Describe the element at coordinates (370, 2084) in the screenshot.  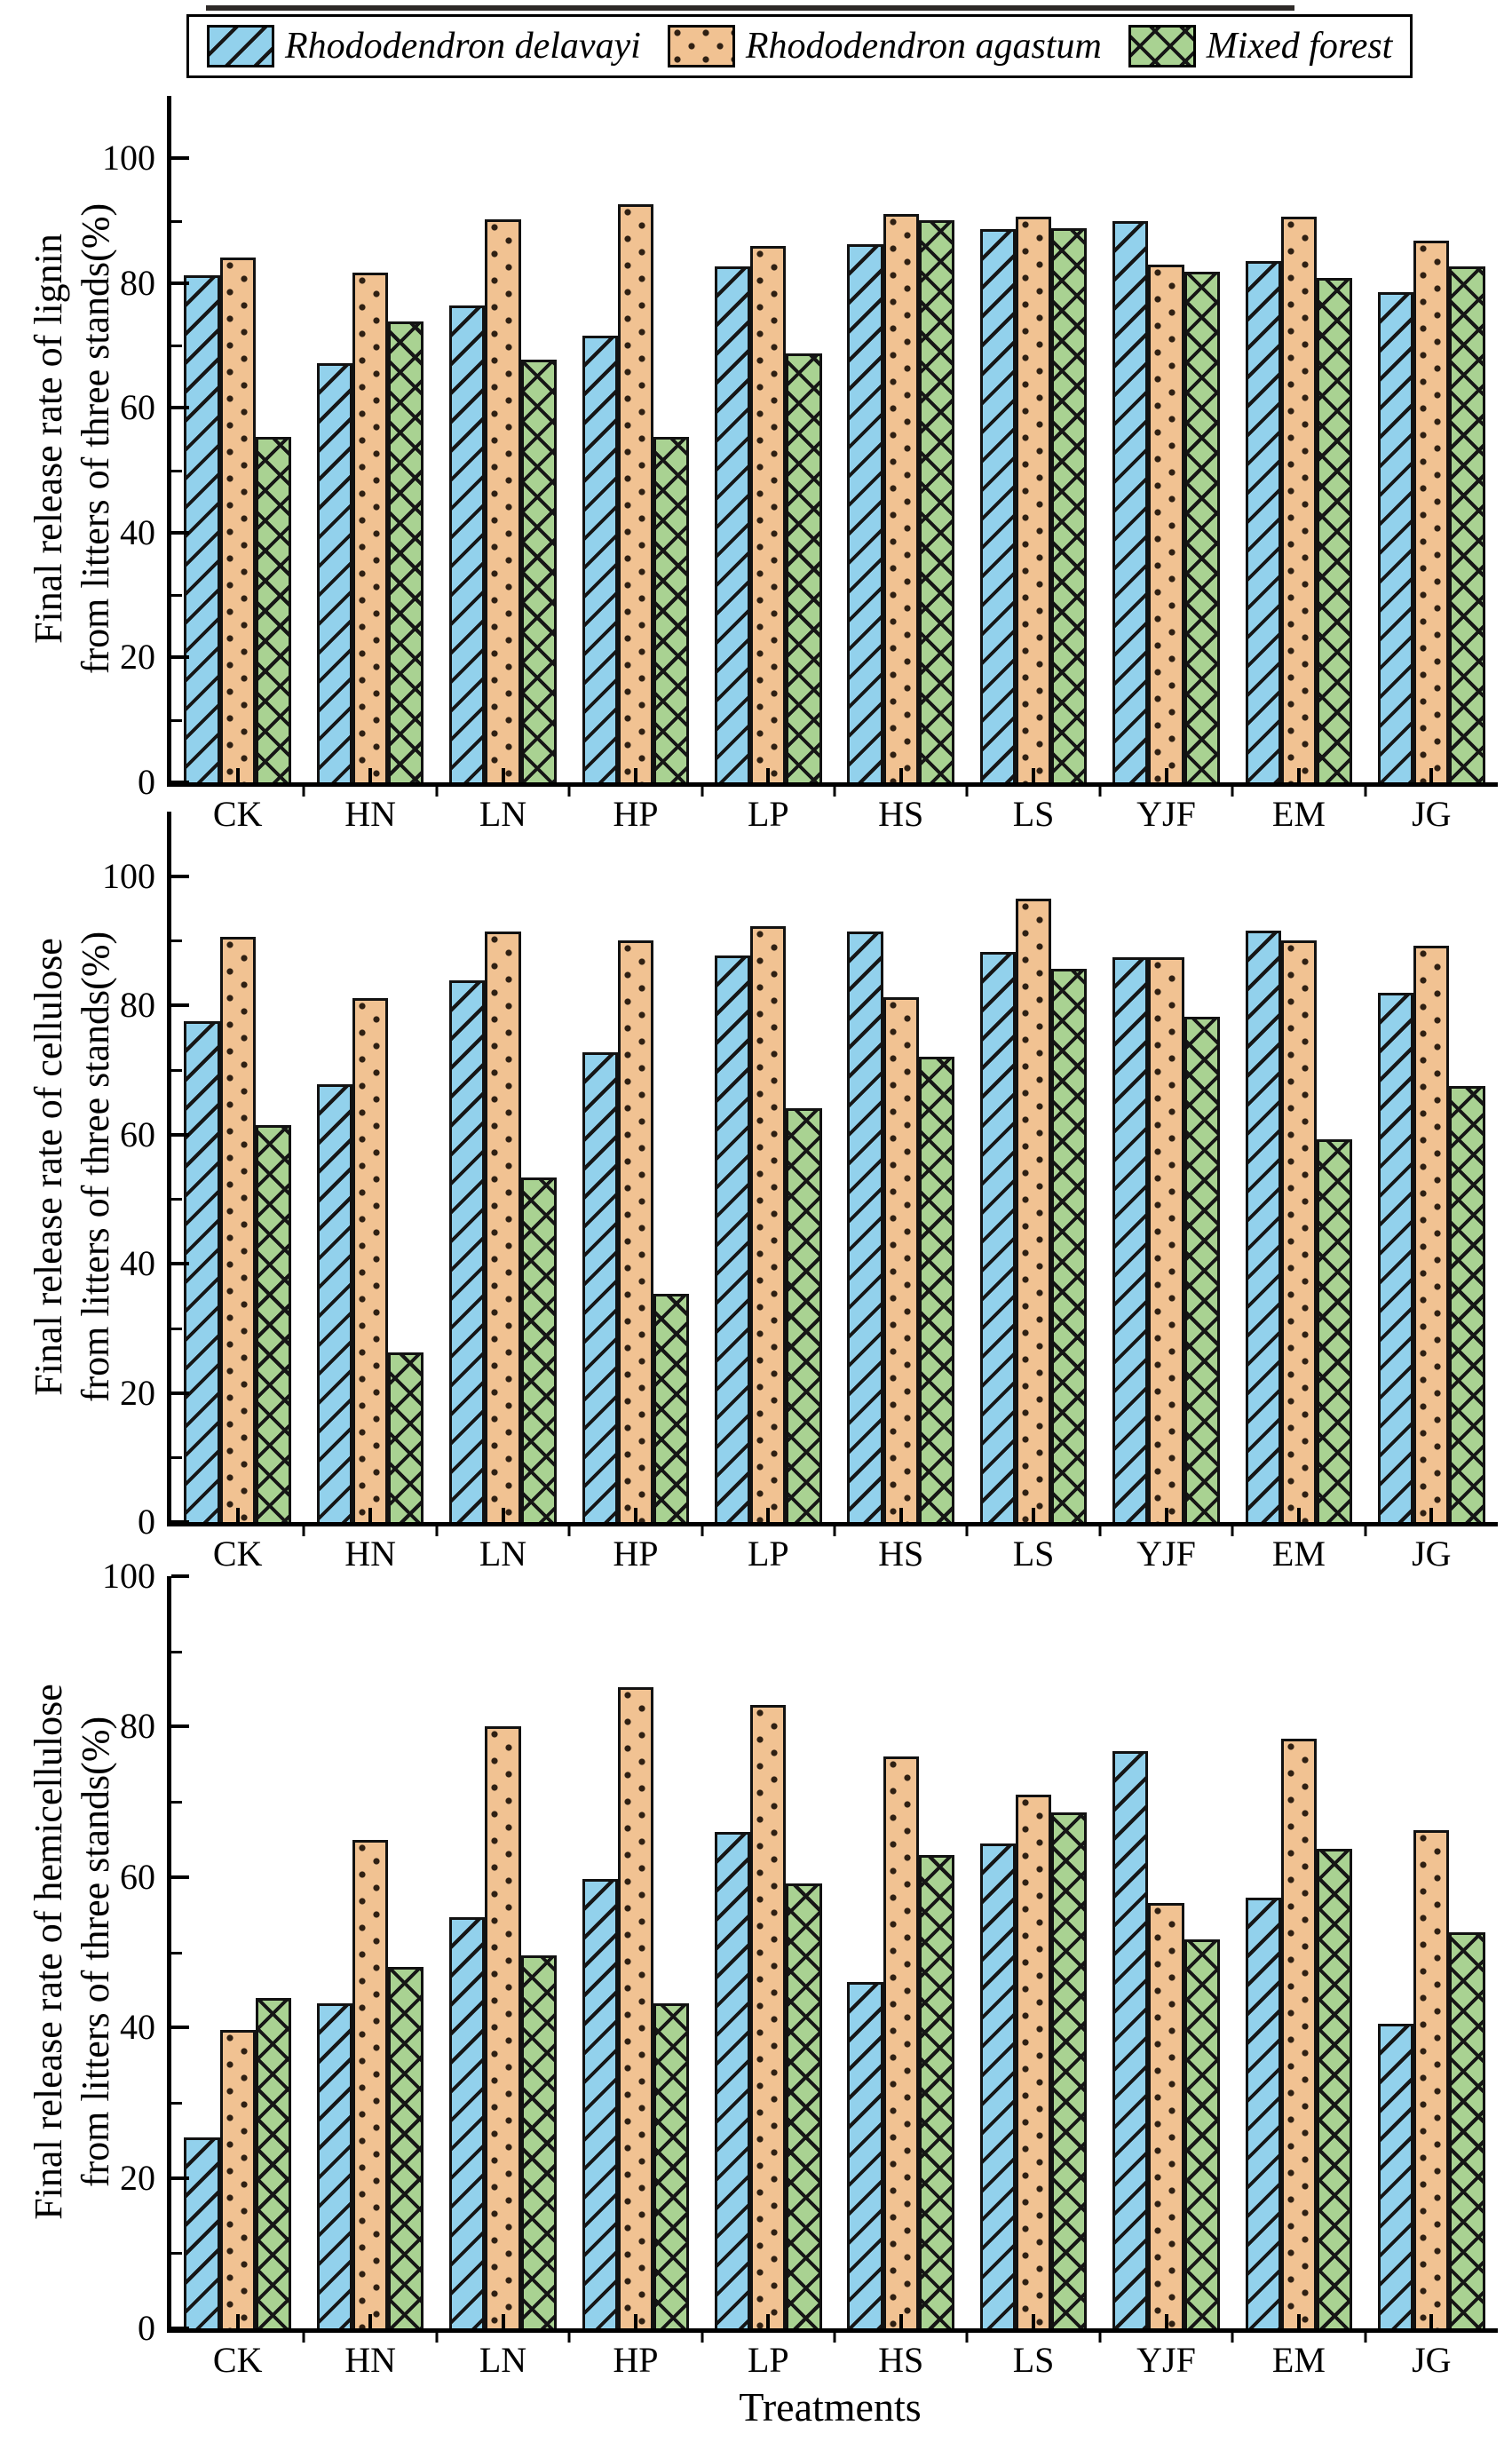
I see `bar-HN-series1` at that location.